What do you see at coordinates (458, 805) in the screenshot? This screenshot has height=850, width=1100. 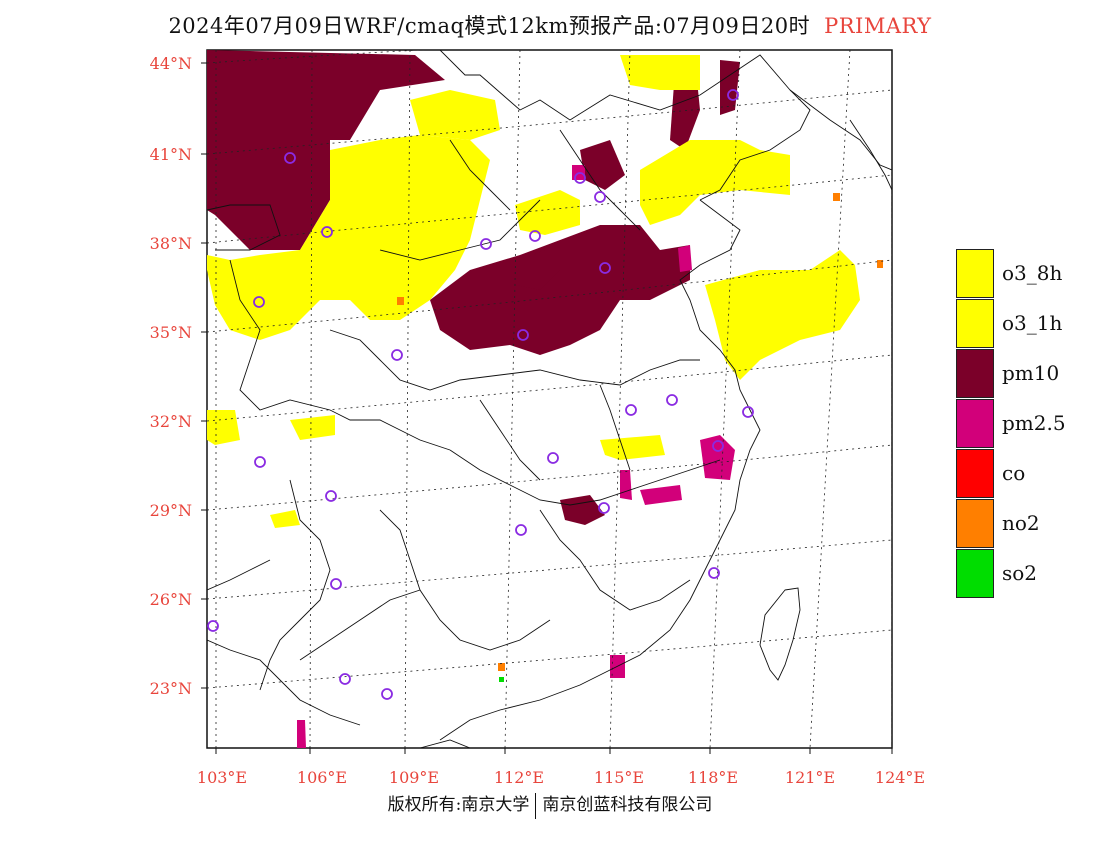 I see `copyright-left: 版权所有:南京大学` at bounding box center [458, 805].